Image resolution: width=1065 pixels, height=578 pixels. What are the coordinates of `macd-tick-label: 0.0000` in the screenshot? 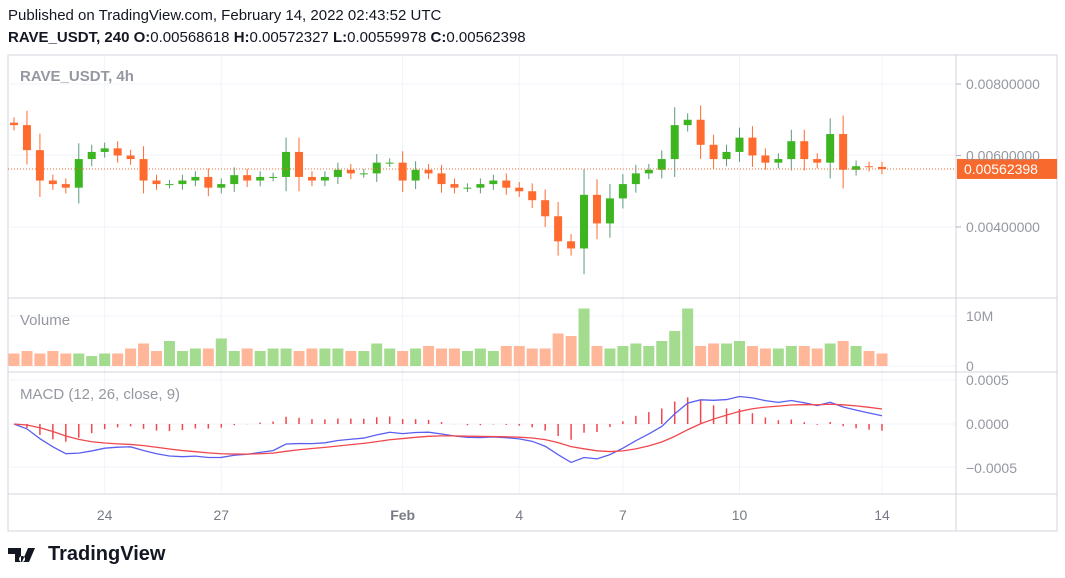 It's located at (987, 424).